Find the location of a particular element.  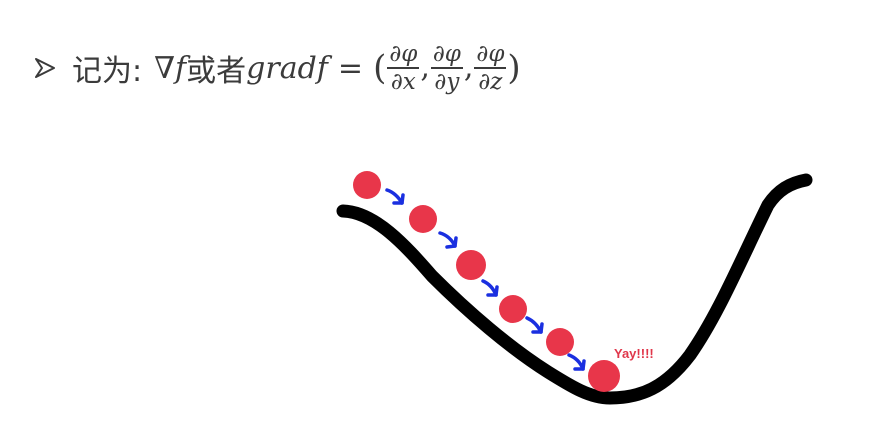

fraction-denominator: ∂z is located at coordinates (490, 81).